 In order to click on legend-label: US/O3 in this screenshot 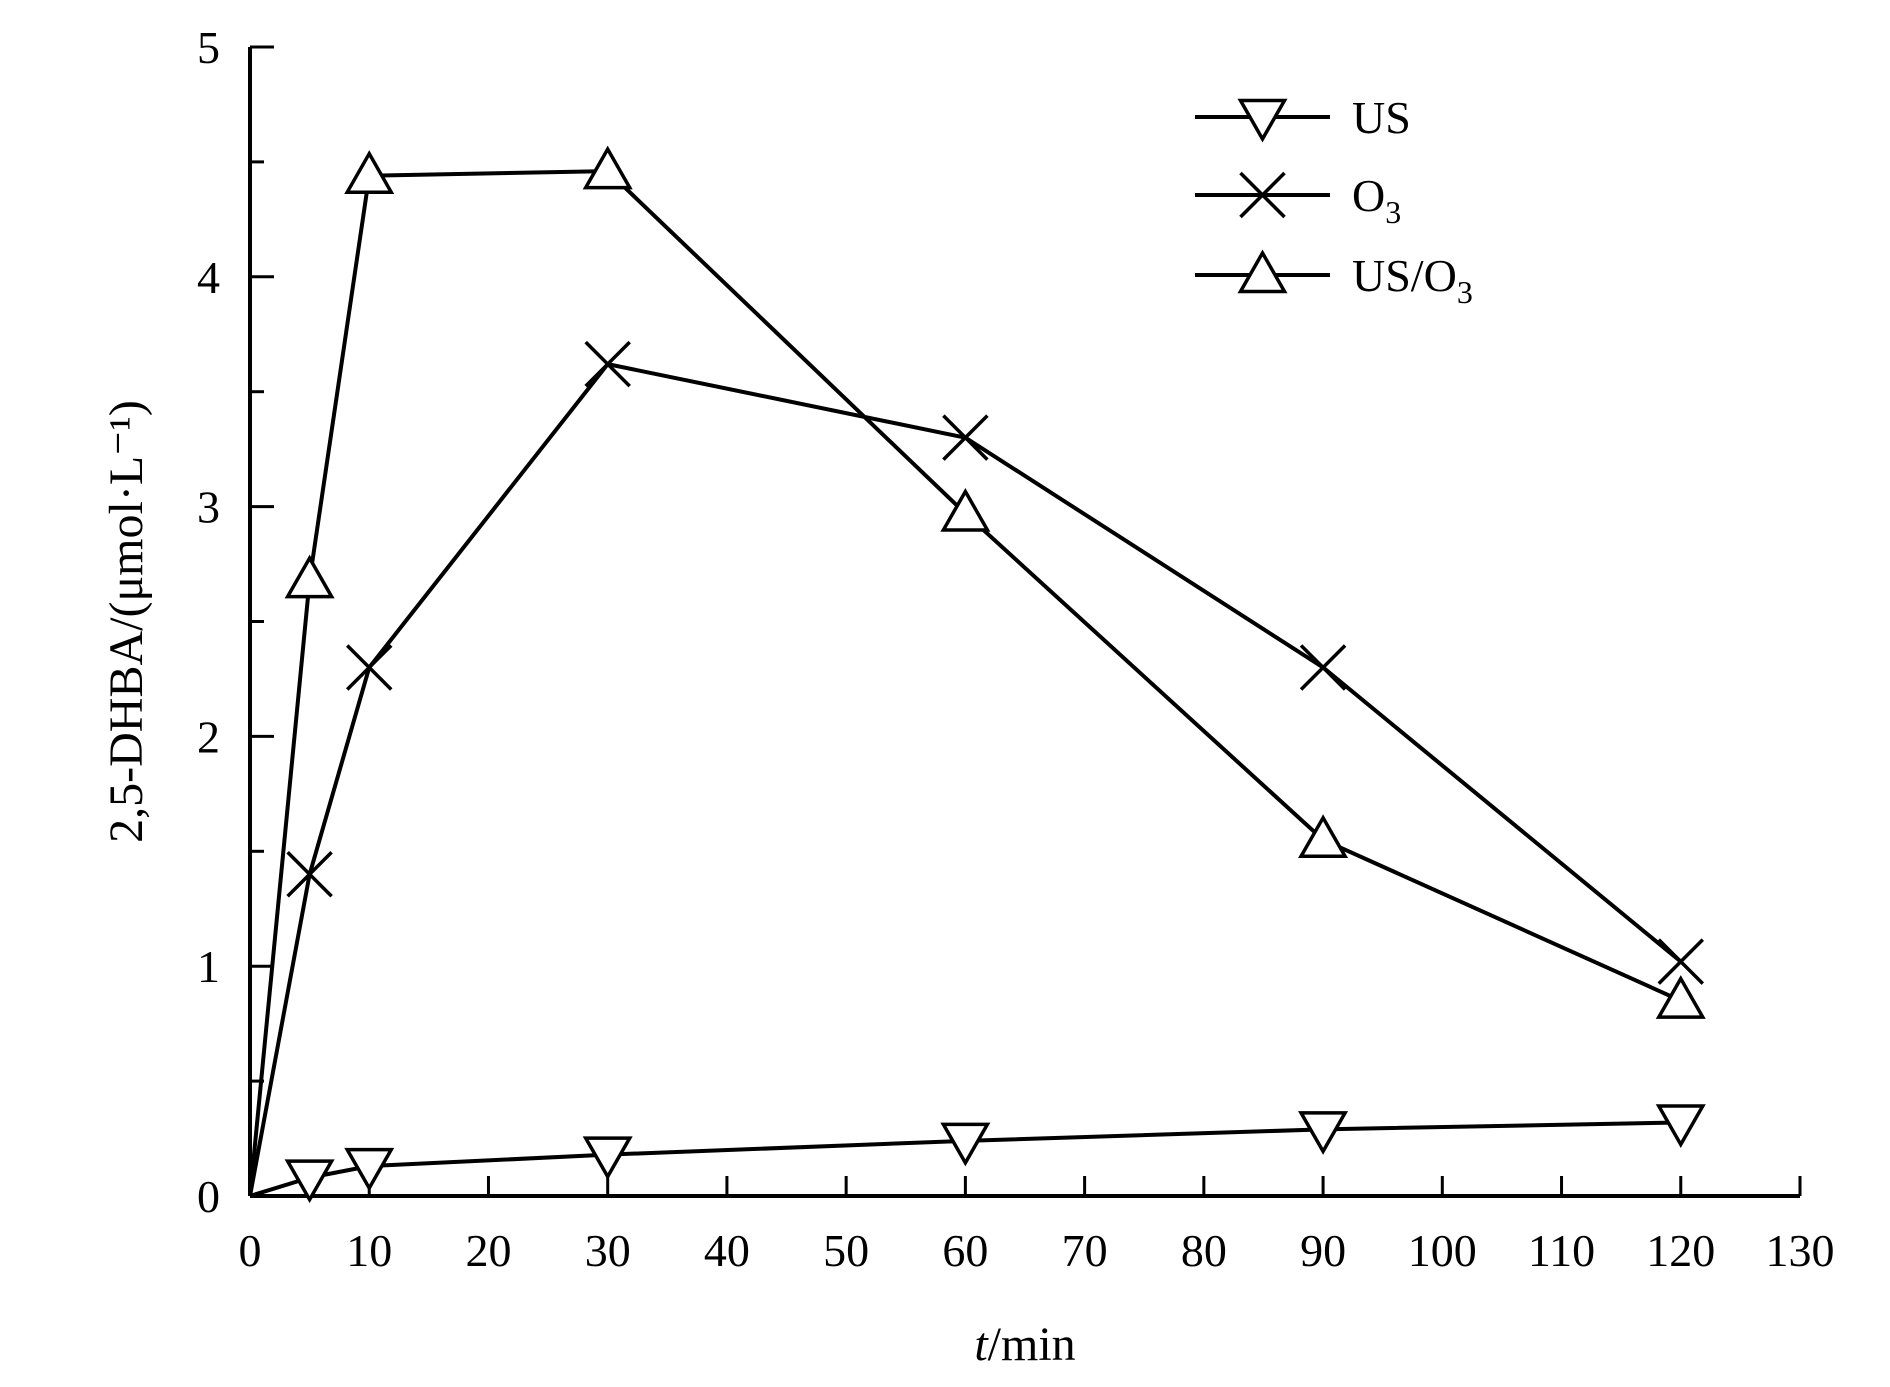, I will do `click(1412, 280)`.